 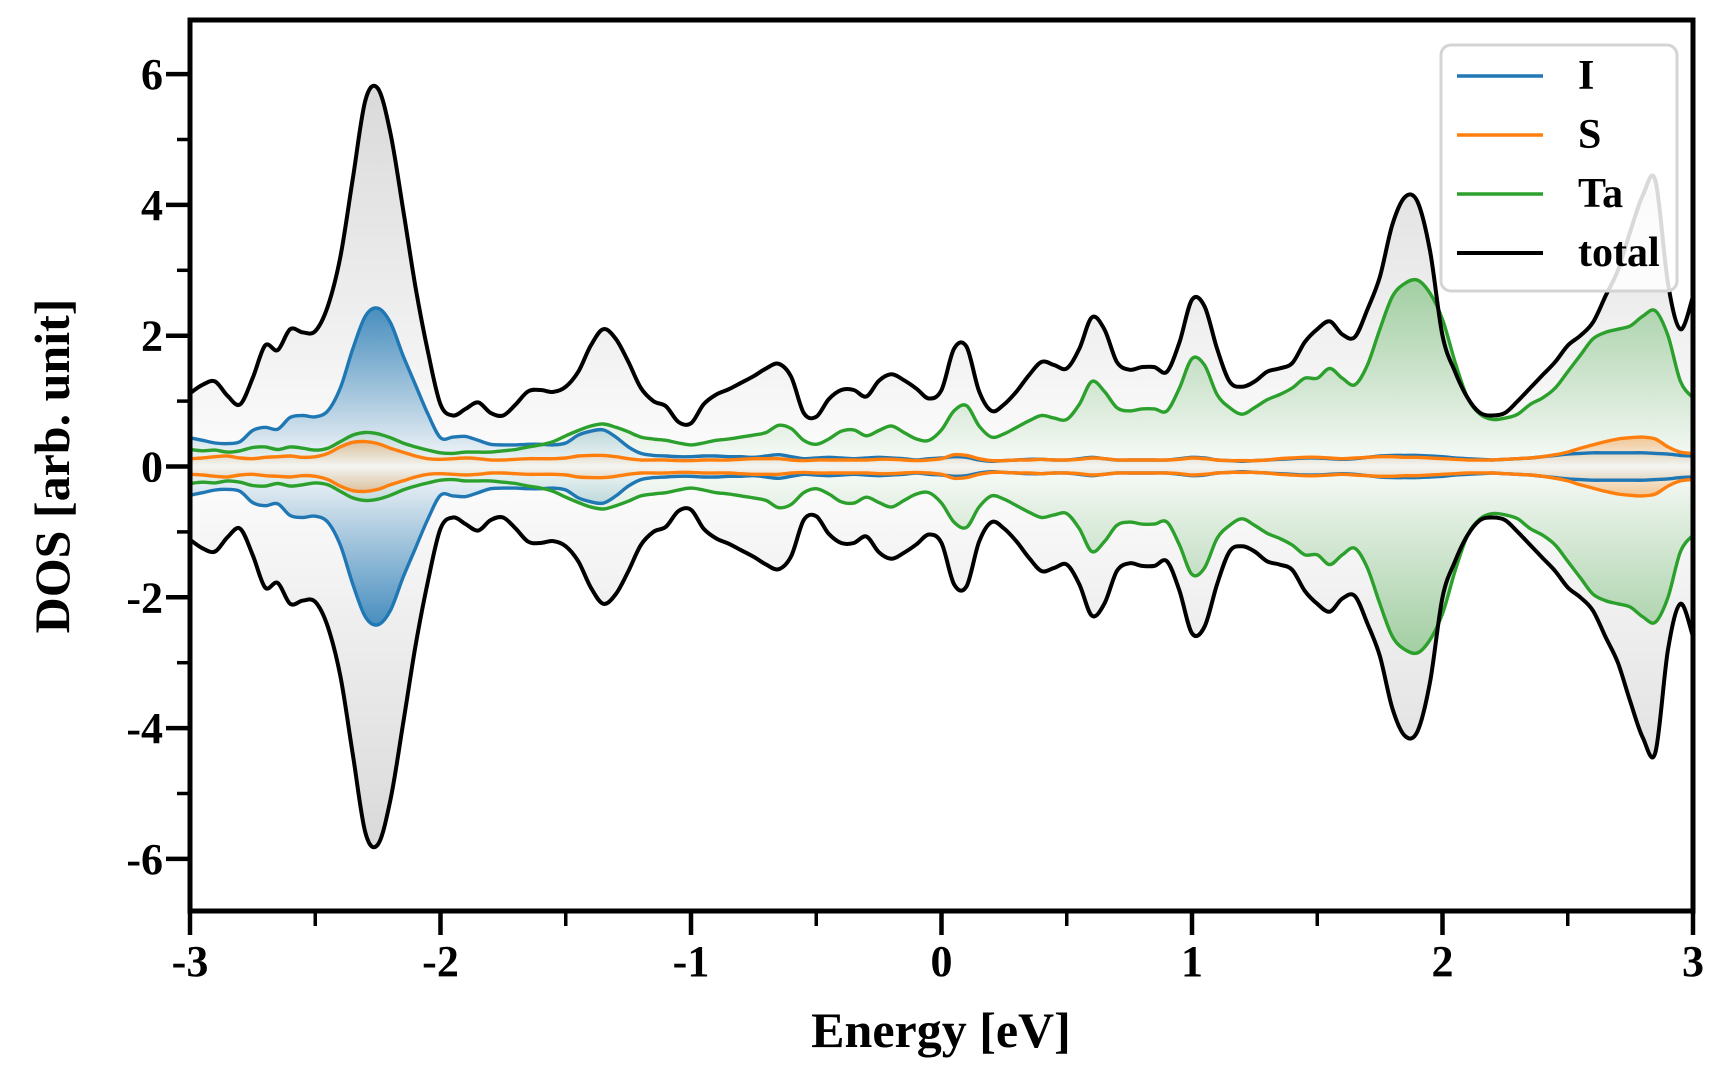 I want to click on x-tick-label: 2, so click(x=1443, y=961).